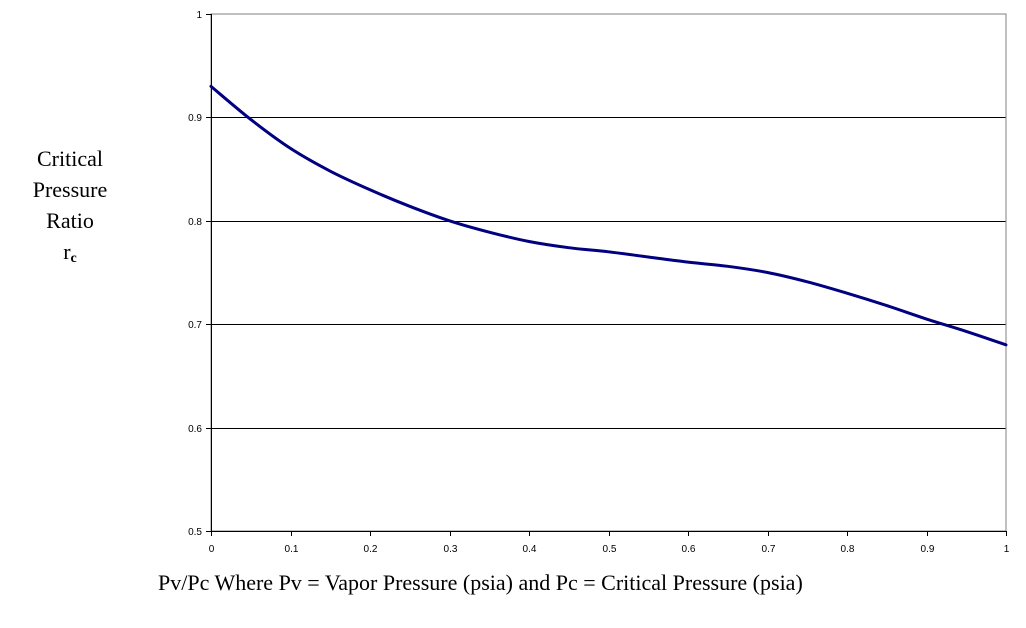  I want to click on y-axis-label-line-1: Critical, so click(70, 158).